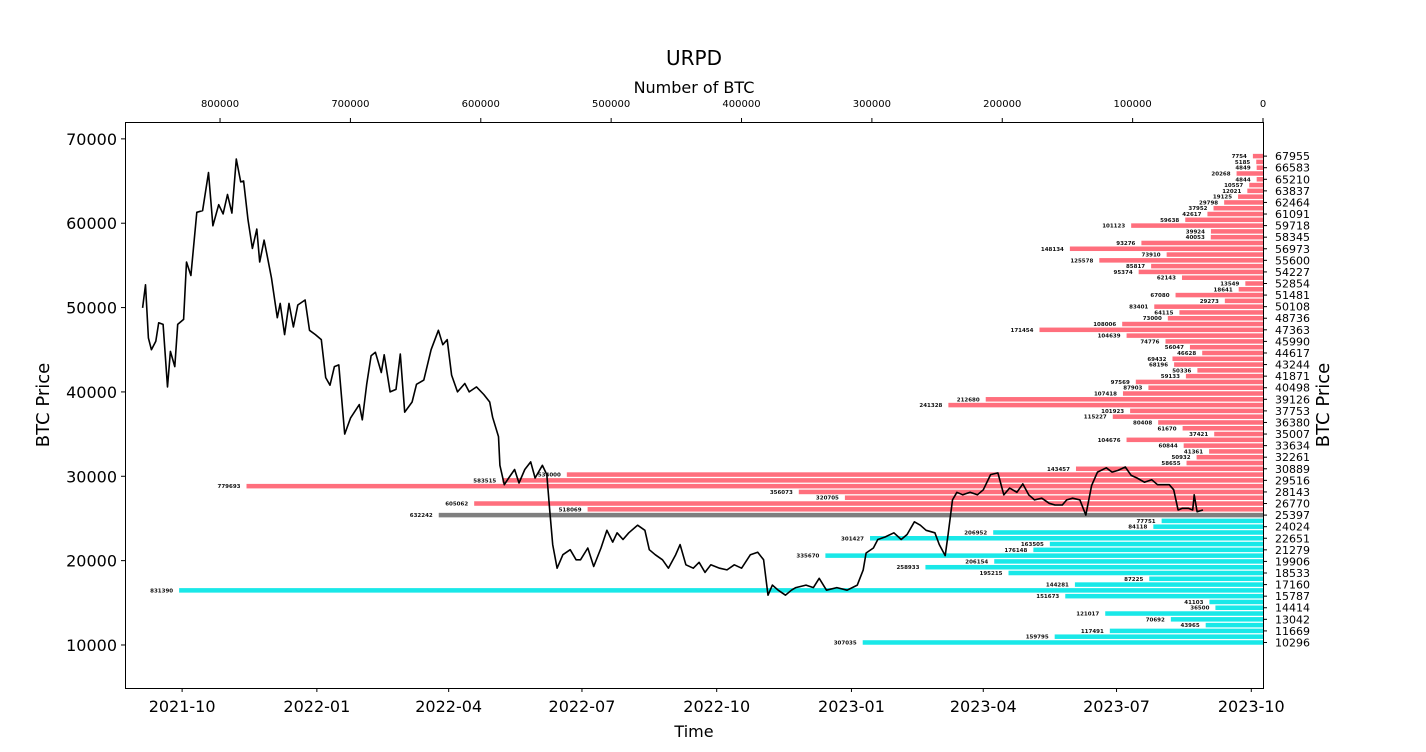 The image size is (1426, 752). I want to click on right-y-tick-label: 52854, so click(1292, 284).